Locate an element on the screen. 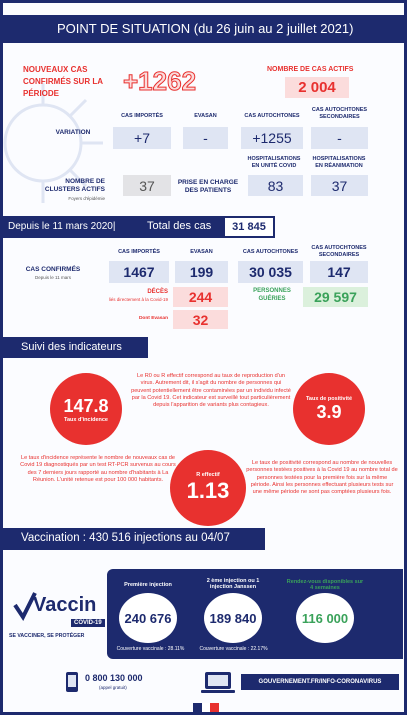 The width and height of the screenshot is (407, 715). clusters-label: NOMBRE DE CLUSTERS ACTIFS is located at coordinates (74, 186).